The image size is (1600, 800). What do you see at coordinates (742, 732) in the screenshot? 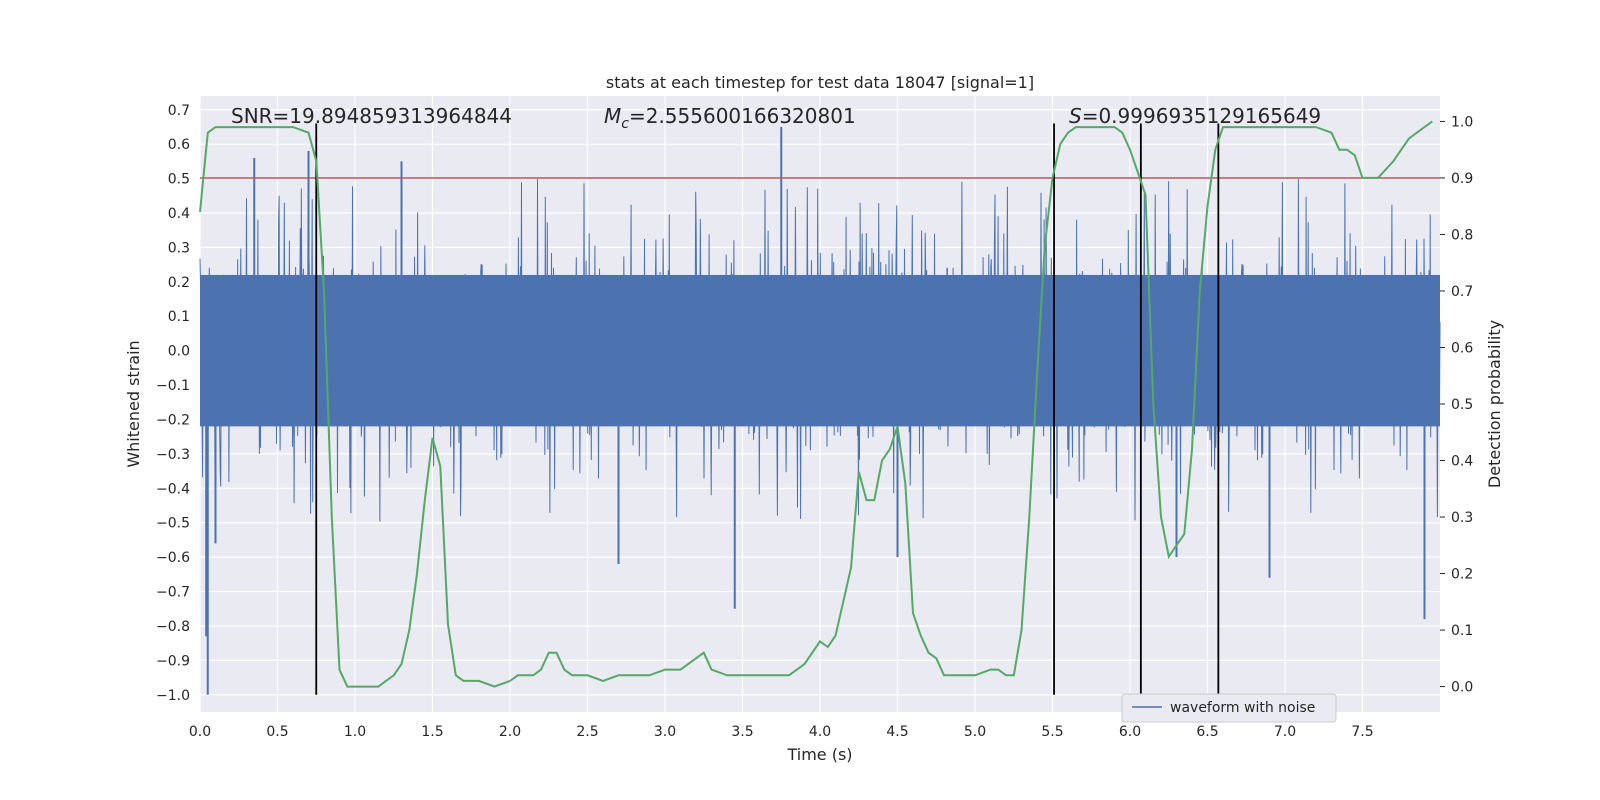
I see `x-tick-label-7: 3.5` at bounding box center [742, 732].